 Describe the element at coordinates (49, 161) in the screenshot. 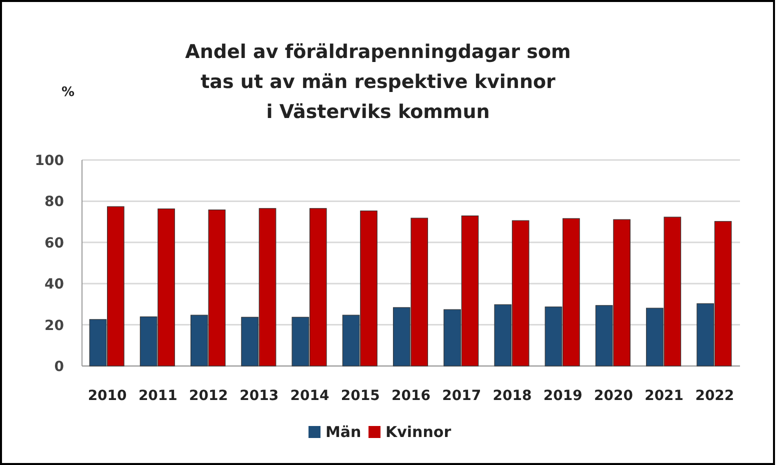

I see `y-tick-label: 100` at that location.